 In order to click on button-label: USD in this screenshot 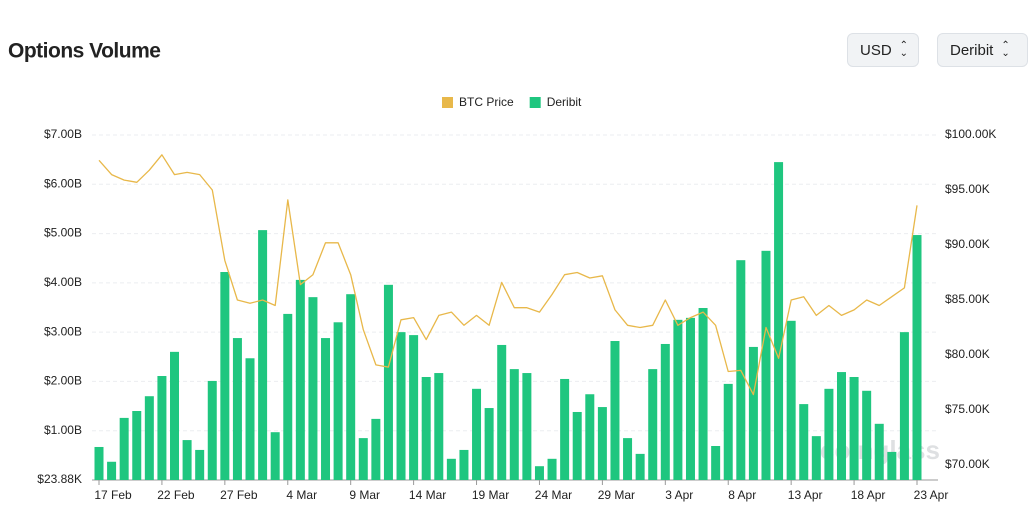, I will do `click(876, 50)`.